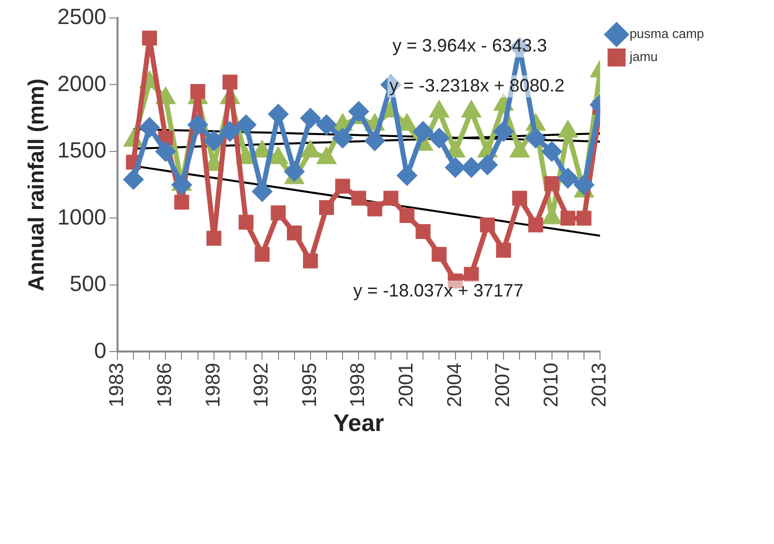 The image size is (774, 544). I want to click on legend-label: jamu, so click(643, 56).